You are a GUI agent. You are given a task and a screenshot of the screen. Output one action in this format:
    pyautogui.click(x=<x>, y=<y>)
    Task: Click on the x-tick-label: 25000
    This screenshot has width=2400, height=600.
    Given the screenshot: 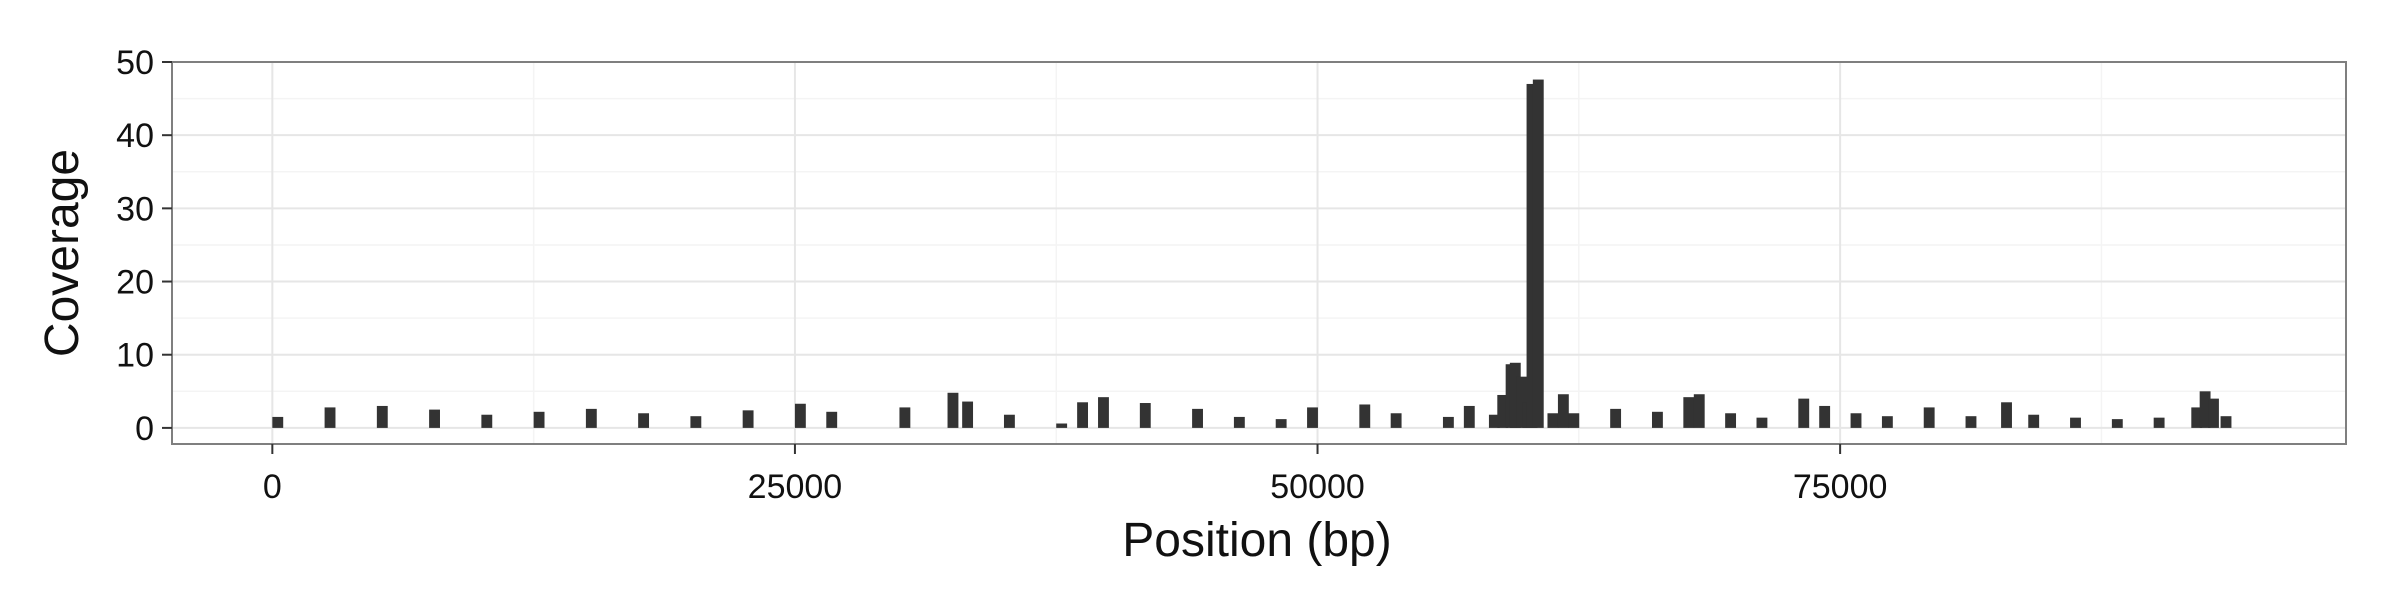 What is the action you would take?
    pyautogui.click(x=795, y=487)
    